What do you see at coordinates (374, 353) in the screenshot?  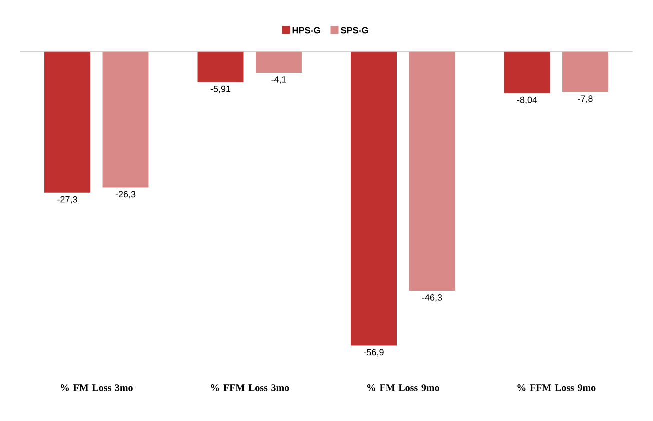 I see `data-label: -56,9` at bounding box center [374, 353].